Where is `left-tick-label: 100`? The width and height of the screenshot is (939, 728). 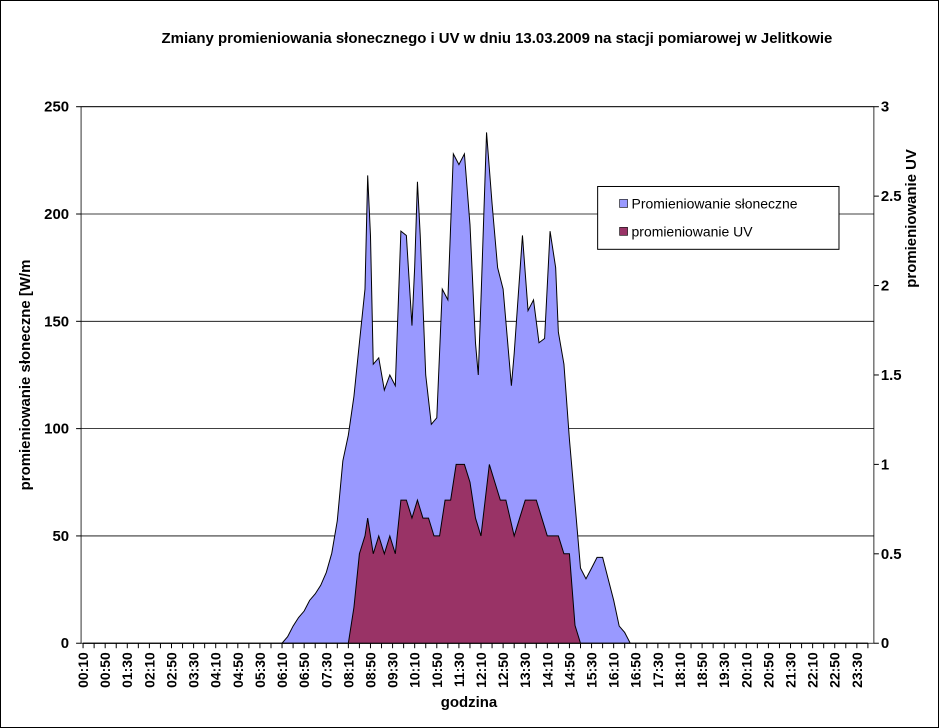 left-tick-label: 100 is located at coordinates (56, 429).